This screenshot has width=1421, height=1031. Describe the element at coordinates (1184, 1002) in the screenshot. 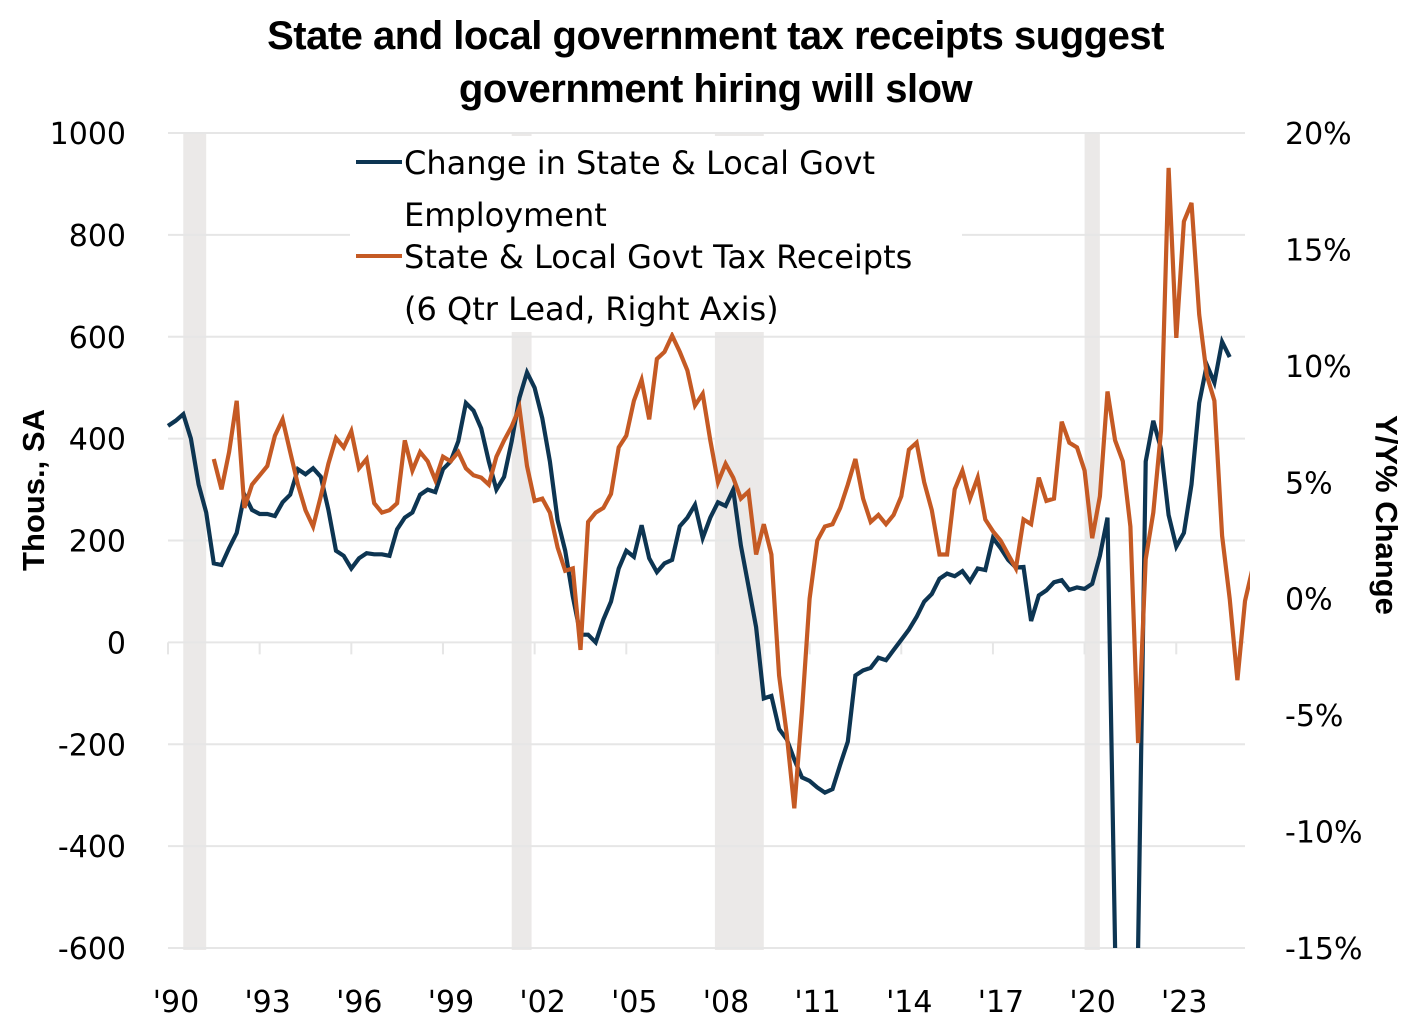

I see `x-tick-label: '23` at that location.